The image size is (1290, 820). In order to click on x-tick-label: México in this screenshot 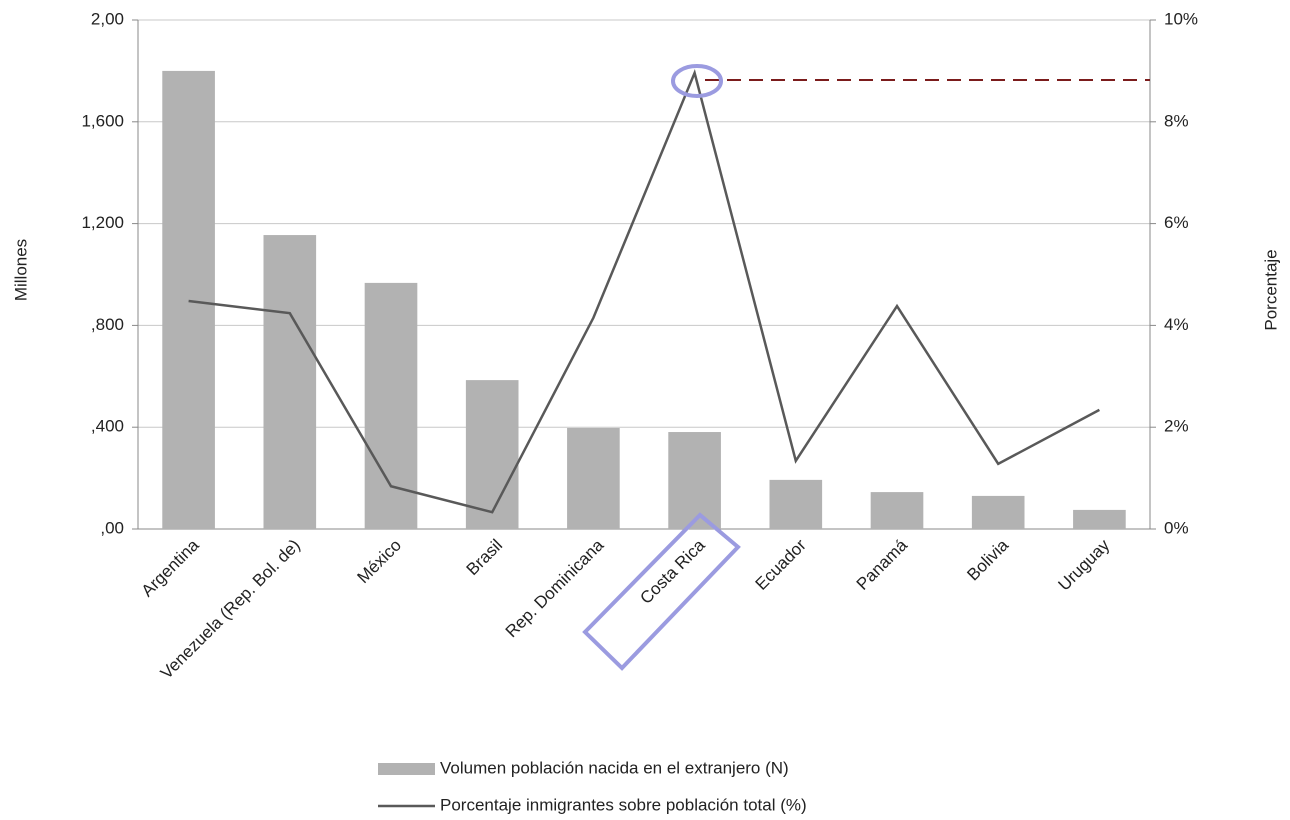, I will do `click(379, 562)`.